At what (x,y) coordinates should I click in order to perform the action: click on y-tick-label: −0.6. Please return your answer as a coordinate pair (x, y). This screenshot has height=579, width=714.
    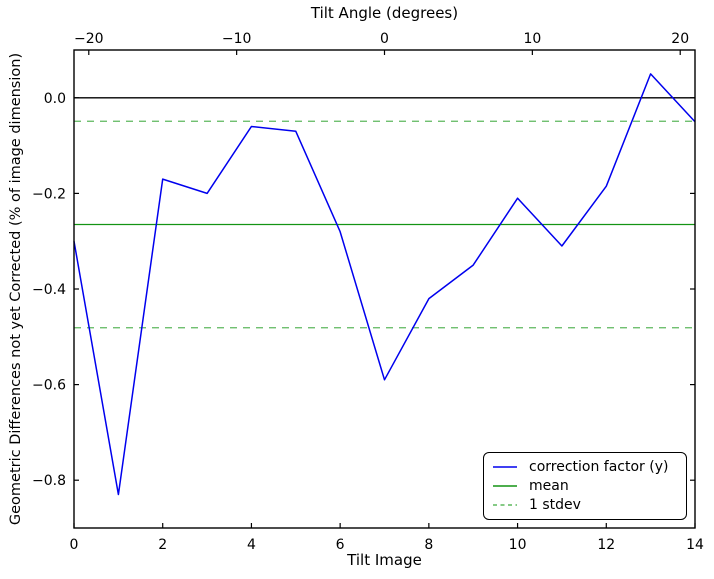
    Looking at the image, I should click on (49, 386).